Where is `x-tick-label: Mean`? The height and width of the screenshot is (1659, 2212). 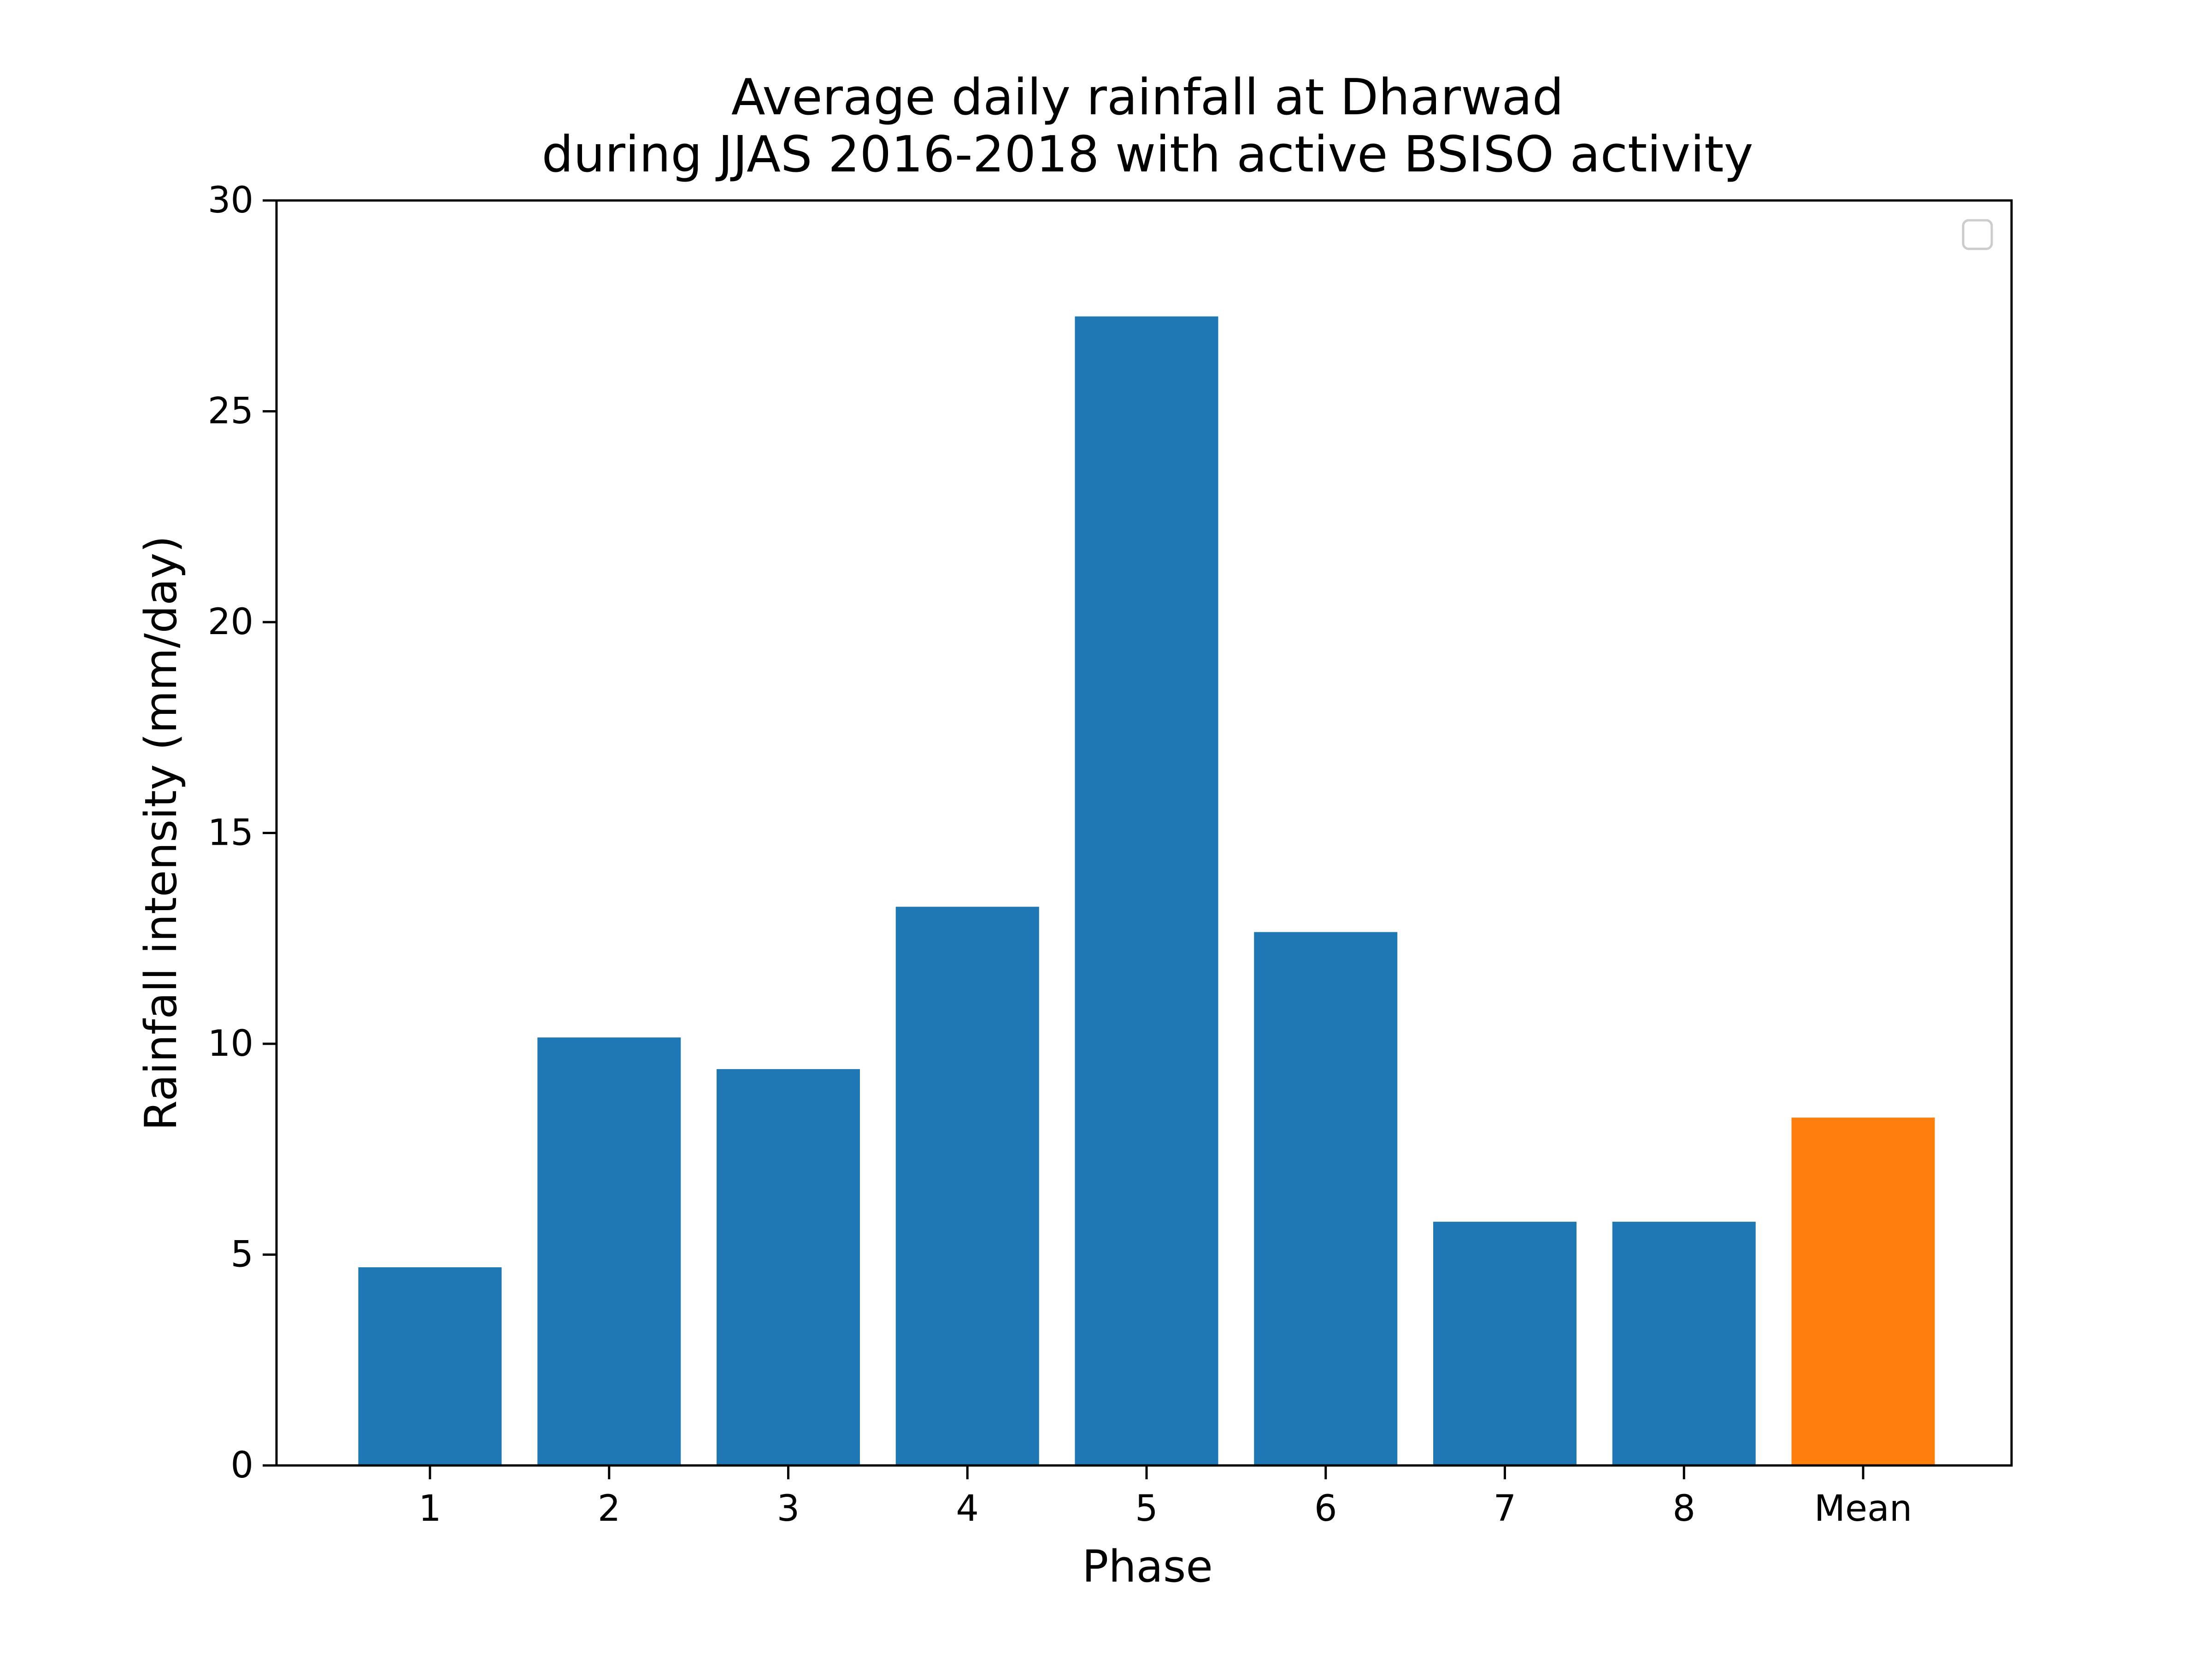 x-tick-label: Mean is located at coordinates (1863, 1509).